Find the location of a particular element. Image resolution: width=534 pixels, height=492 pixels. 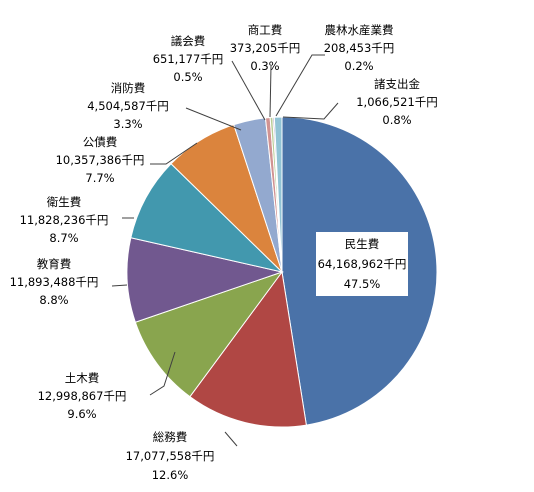

value-label-9: 373,205千円 is located at coordinates (265, 48).